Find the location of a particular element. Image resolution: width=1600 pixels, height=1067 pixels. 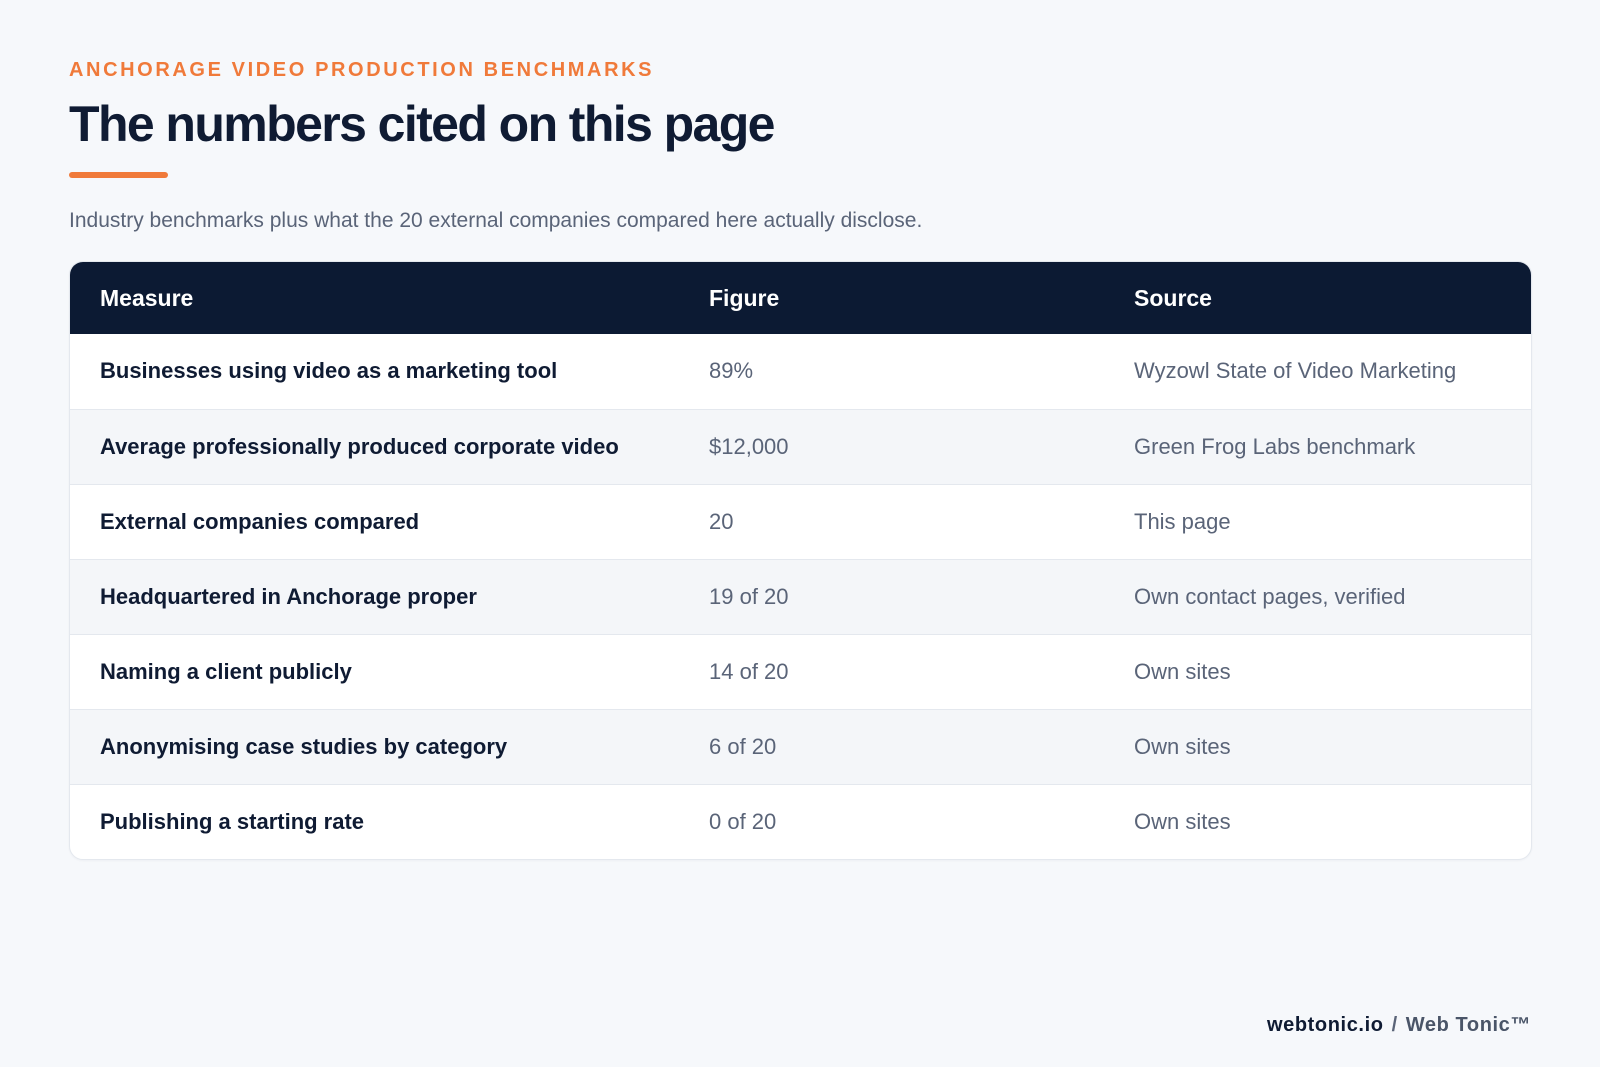

cell-source: Wyzowl State of Video Marketing is located at coordinates (1295, 371).